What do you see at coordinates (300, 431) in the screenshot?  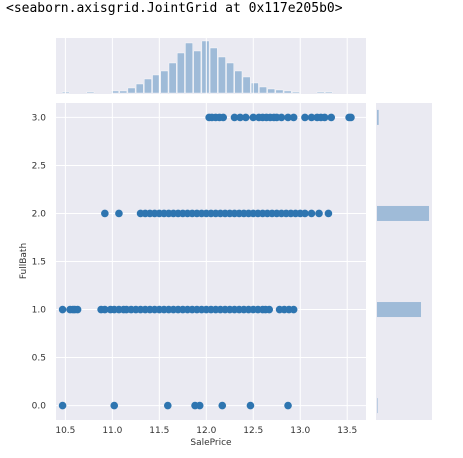 I see `x-tick-label: 13.0` at bounding box center [300, 431].